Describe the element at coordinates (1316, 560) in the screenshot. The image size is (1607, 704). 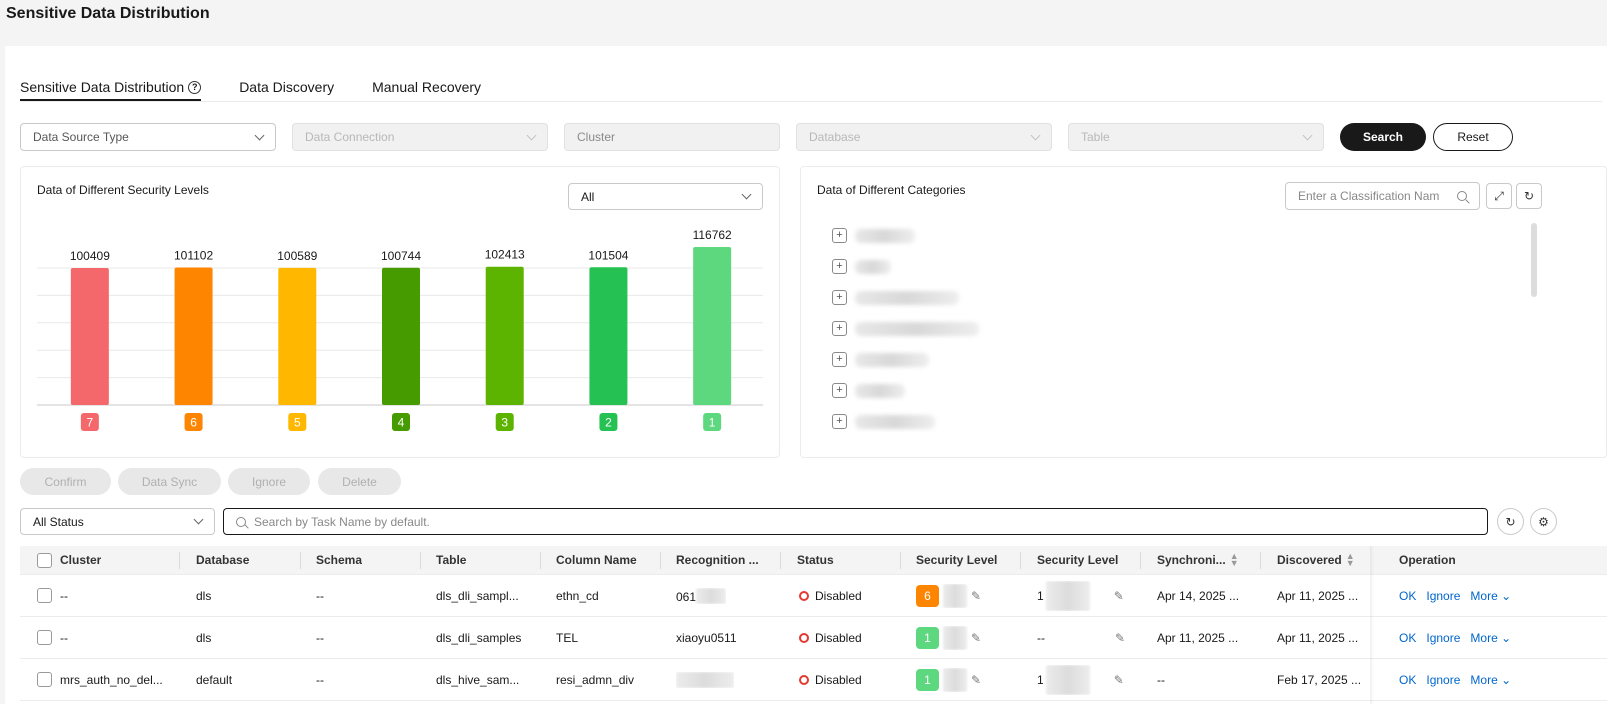
I see `column-header-discovered: Discovered ▲ ▼` at that location.